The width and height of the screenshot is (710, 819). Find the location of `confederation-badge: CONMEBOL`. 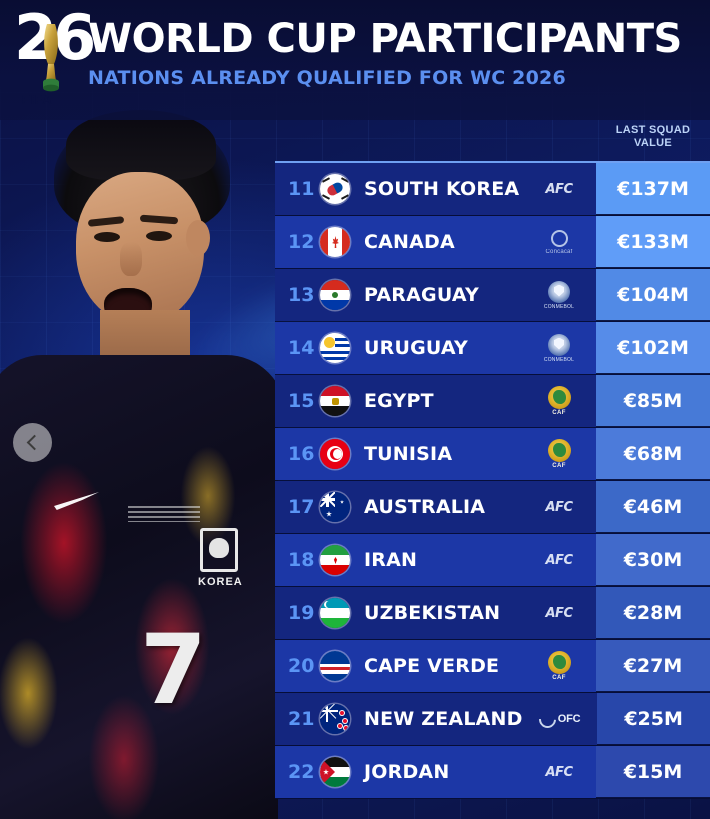

confederation-badge: CONMEBOL is located at coordinates (559, 295).